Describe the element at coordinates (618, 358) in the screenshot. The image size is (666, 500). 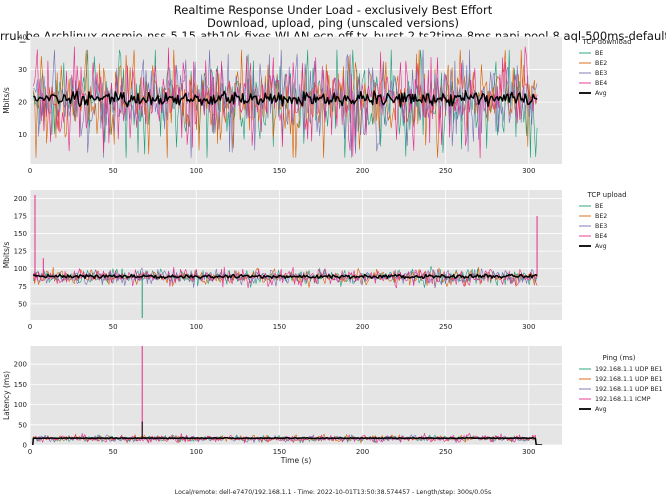
I see `legend-title: Ping (ms)` at that location.